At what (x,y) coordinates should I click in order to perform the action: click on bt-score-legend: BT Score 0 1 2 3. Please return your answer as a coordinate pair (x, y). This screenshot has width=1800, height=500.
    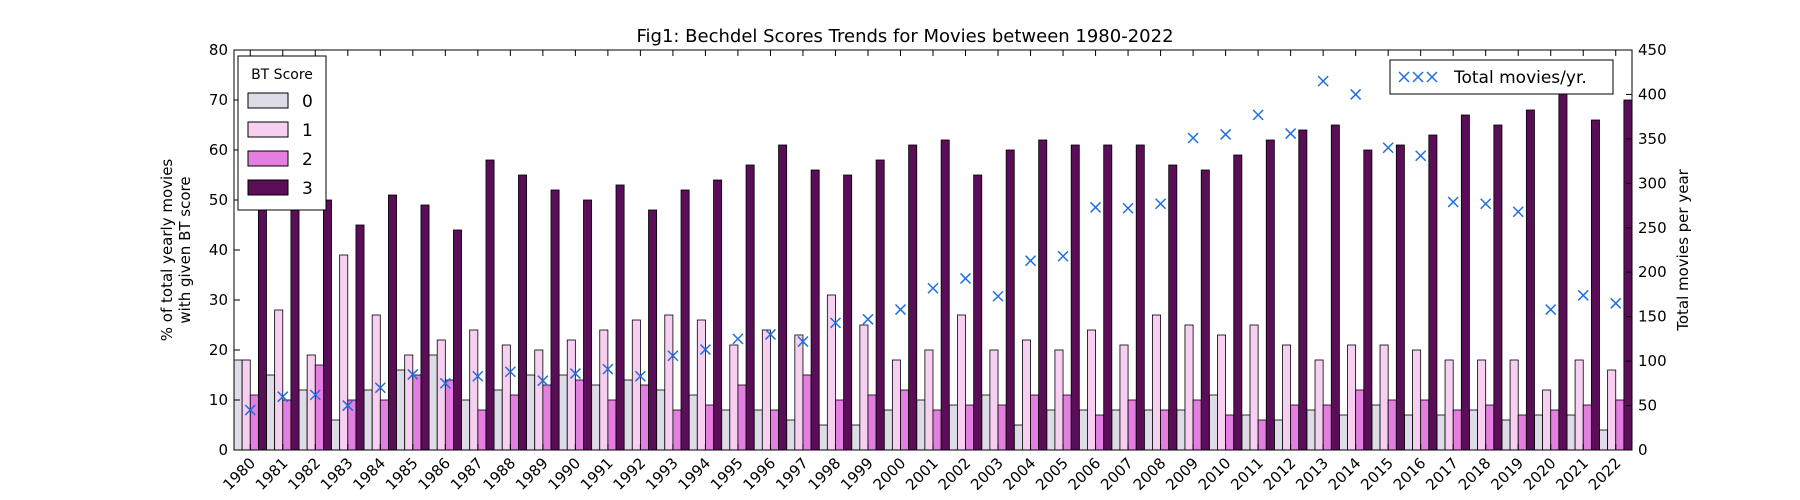
    Looking at the image, I should click on (282, 133).